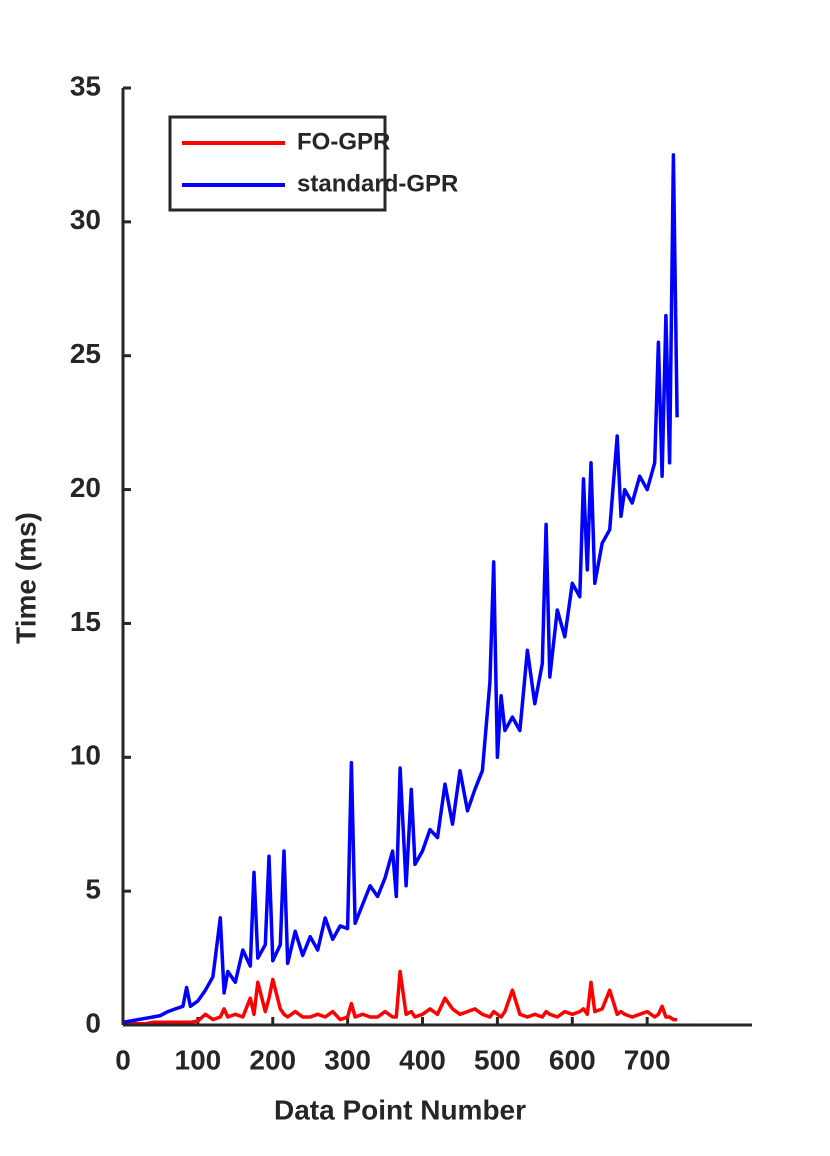 The width and height of the screenshot is (830, 1156). Describe the element at coordinates (85, 487) in the screenshot. I see `y-tick-label: 20` at that location.